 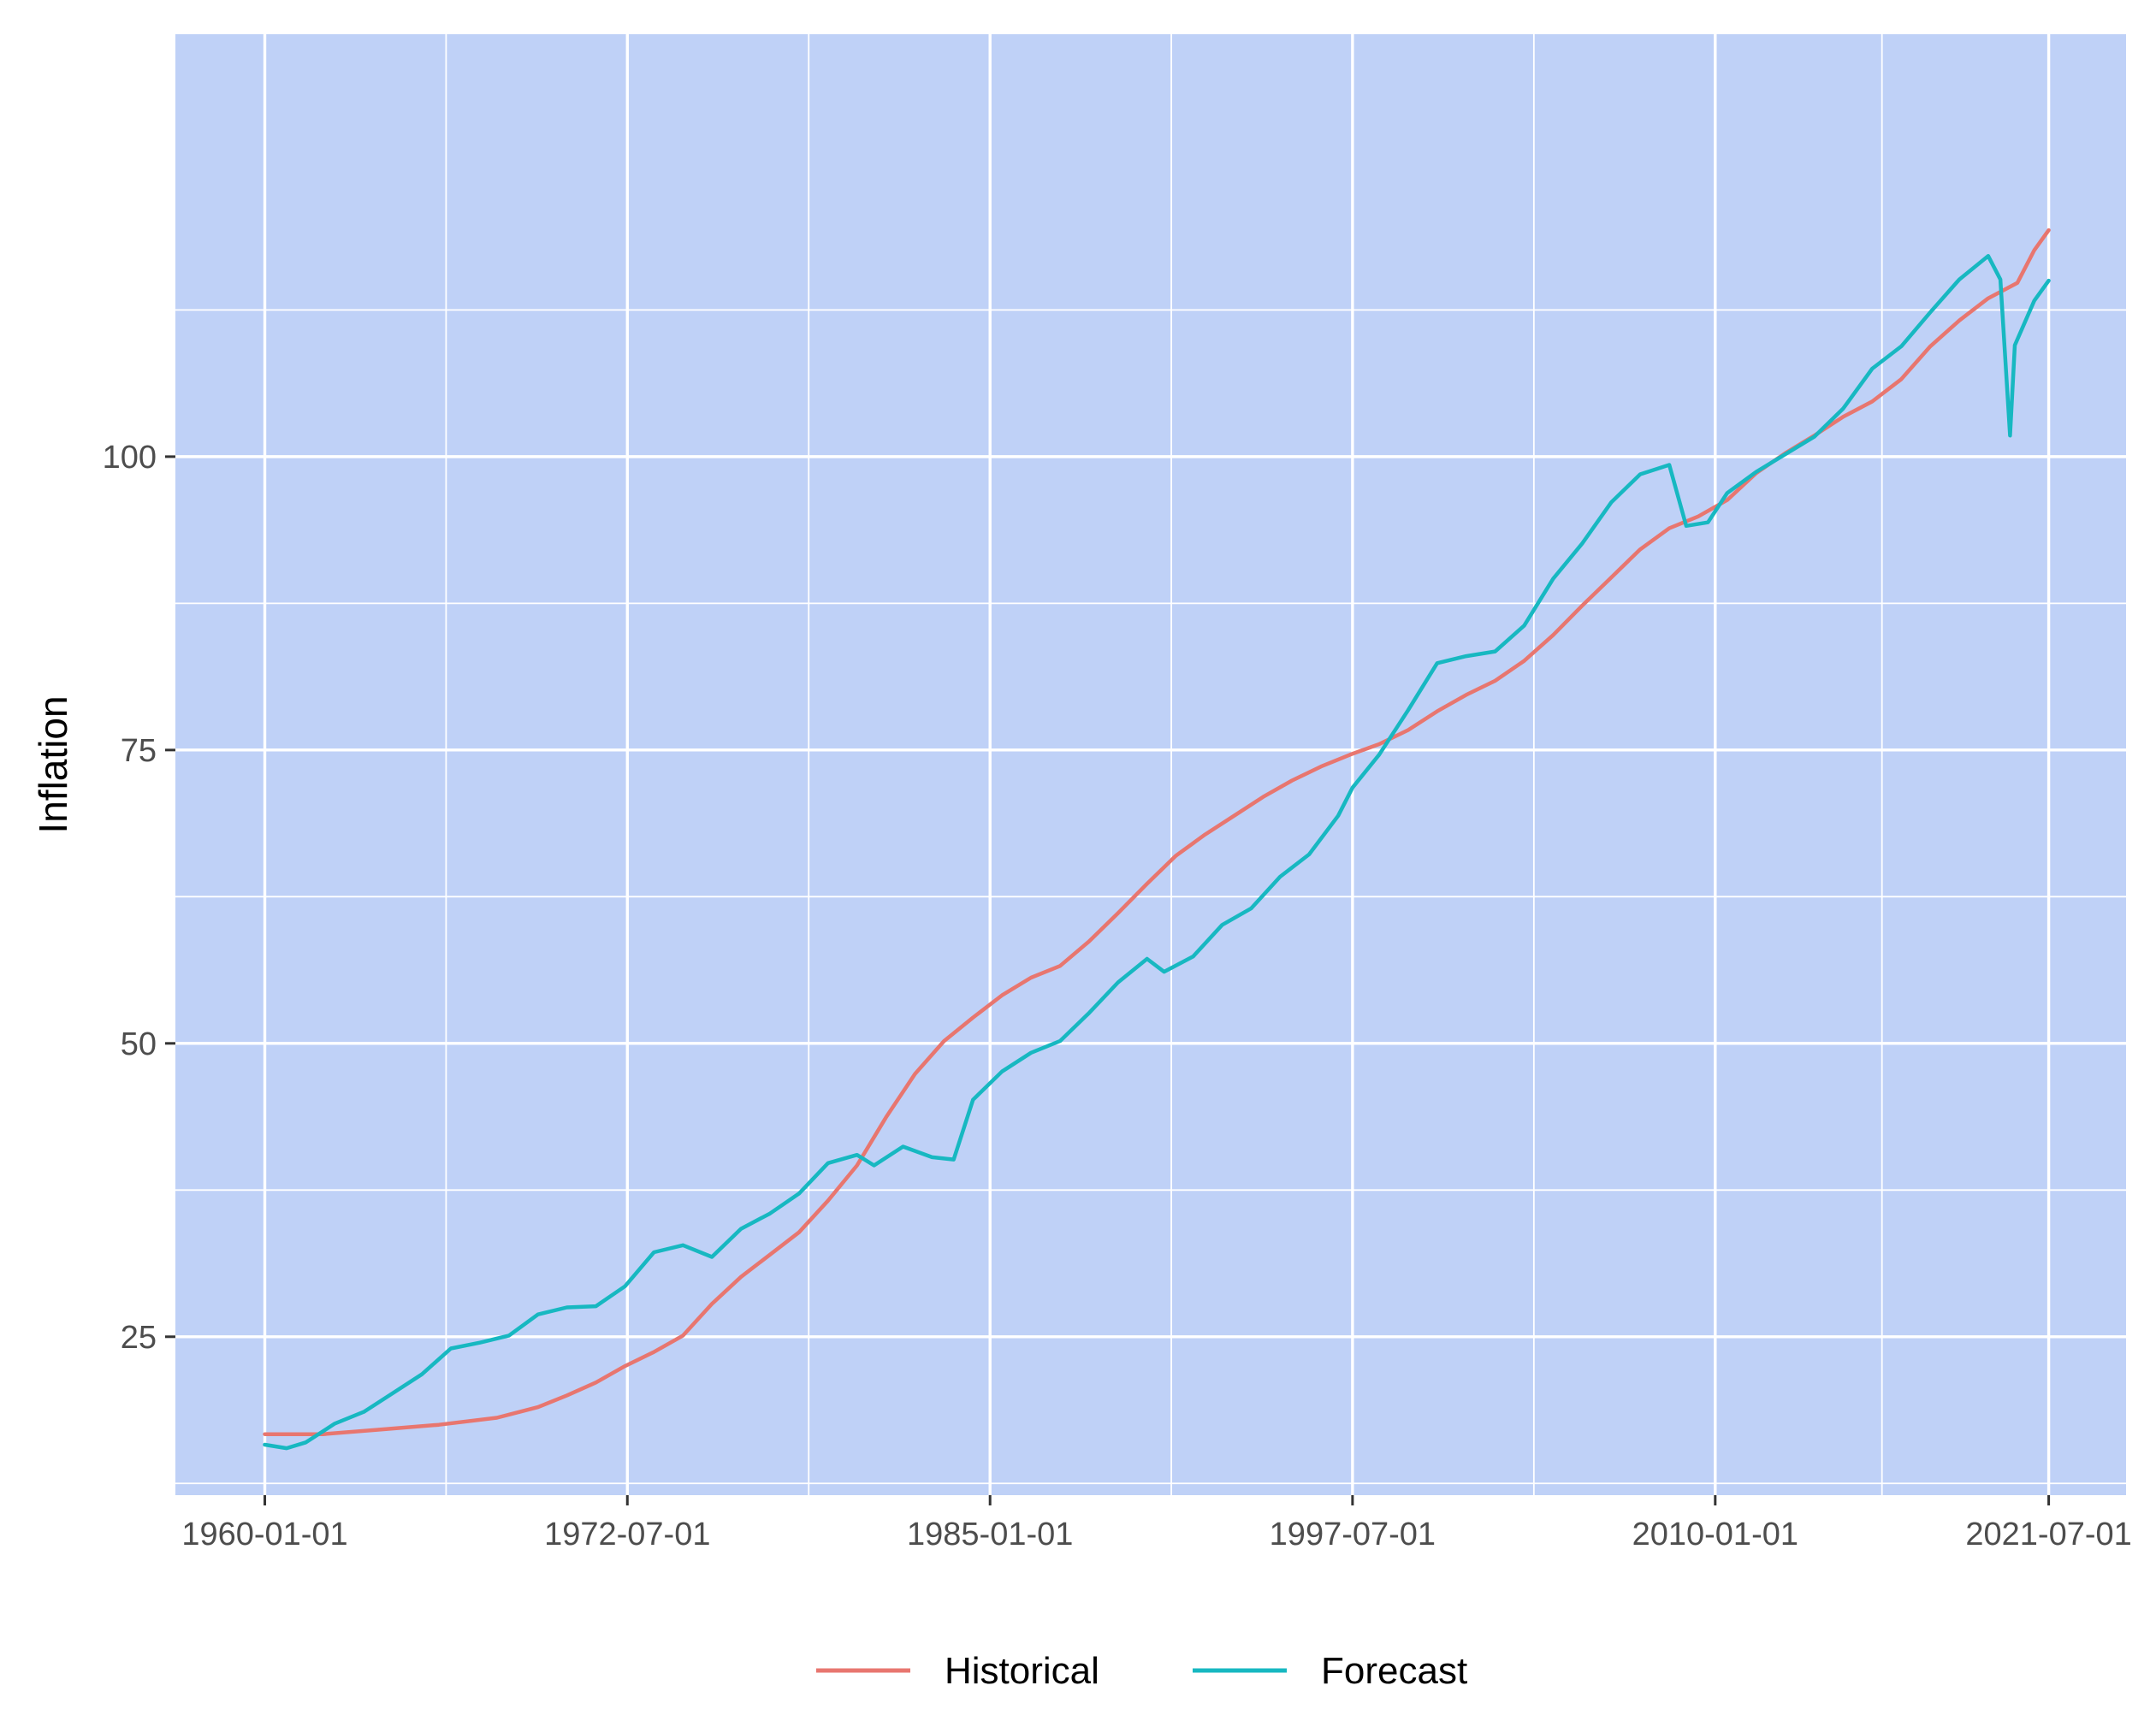 What do you see at coordinates (264, 1534) in the screenshot?
I see `x-tick-label: 1960-01-01` at bounding box center [264, 1534].